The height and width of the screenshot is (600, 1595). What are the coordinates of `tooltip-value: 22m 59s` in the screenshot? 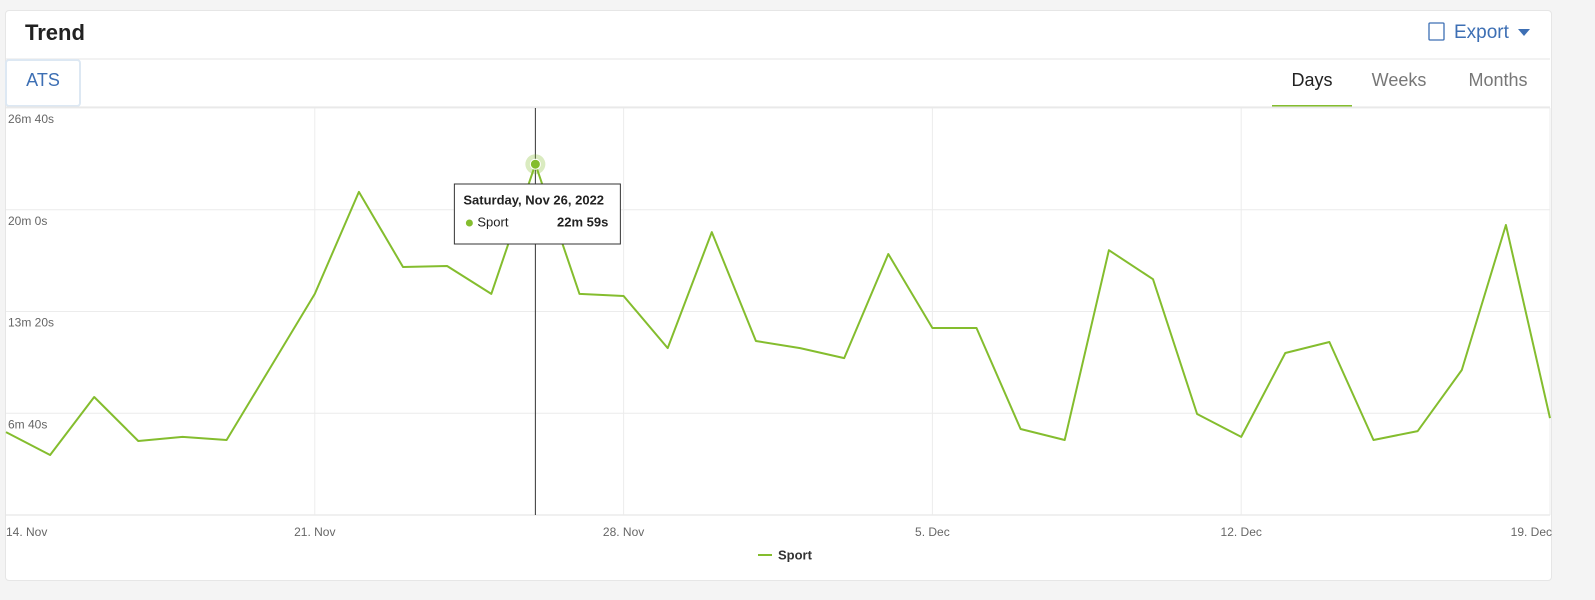 It's located at (582, 221).